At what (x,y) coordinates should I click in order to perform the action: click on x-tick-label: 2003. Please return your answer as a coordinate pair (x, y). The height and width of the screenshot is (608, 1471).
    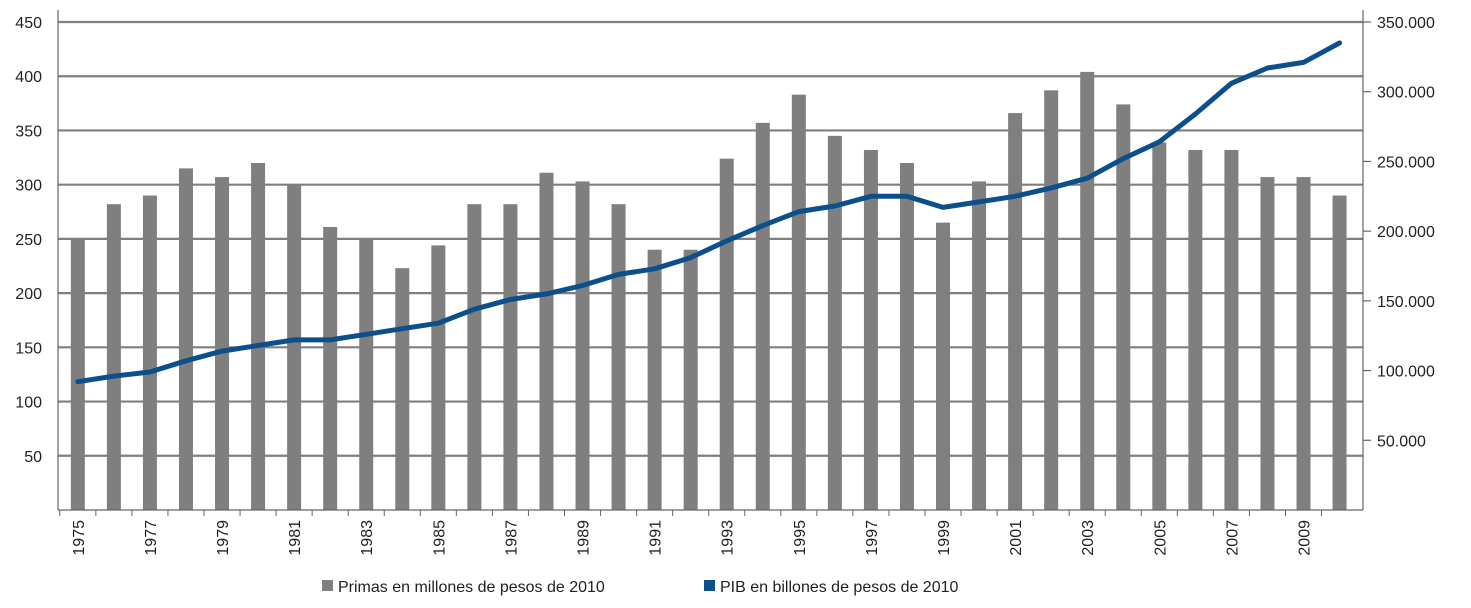
    Looking at the image, I should click on (1088, 538).